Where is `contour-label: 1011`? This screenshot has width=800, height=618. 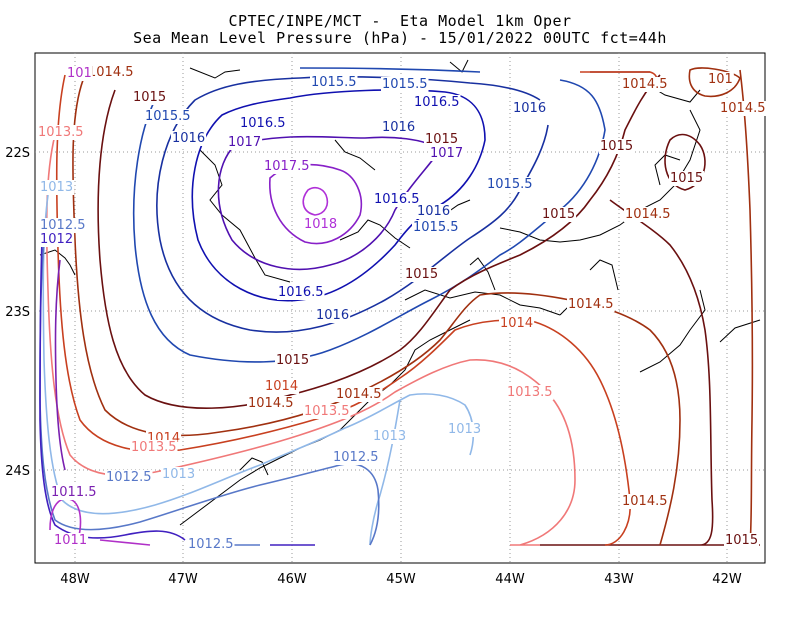
contour-label: 1011 is located at coordinates (70, 540).